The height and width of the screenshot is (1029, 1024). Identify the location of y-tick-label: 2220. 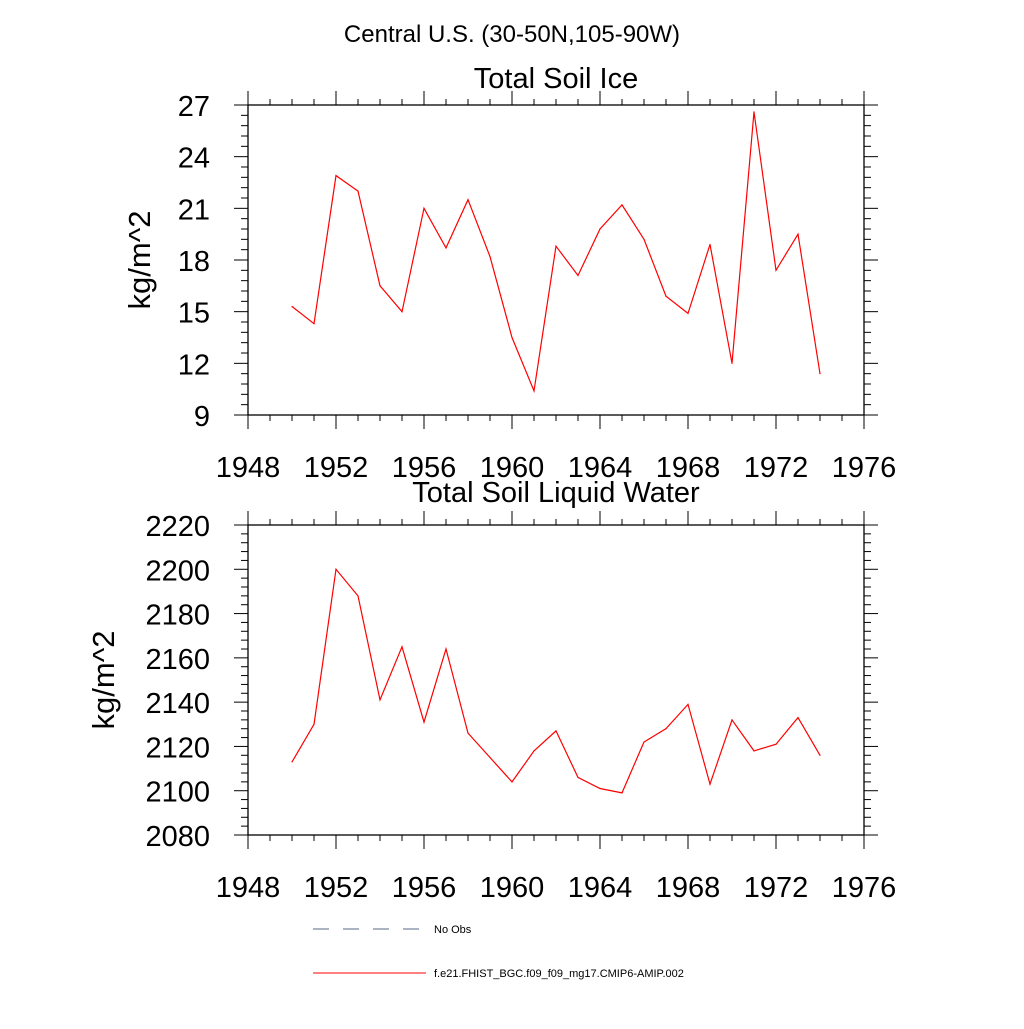
(177, 527).